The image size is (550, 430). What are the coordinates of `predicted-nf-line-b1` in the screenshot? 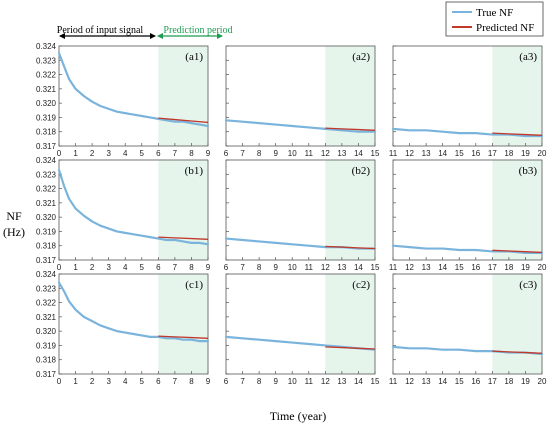 It's located at (183, 238).